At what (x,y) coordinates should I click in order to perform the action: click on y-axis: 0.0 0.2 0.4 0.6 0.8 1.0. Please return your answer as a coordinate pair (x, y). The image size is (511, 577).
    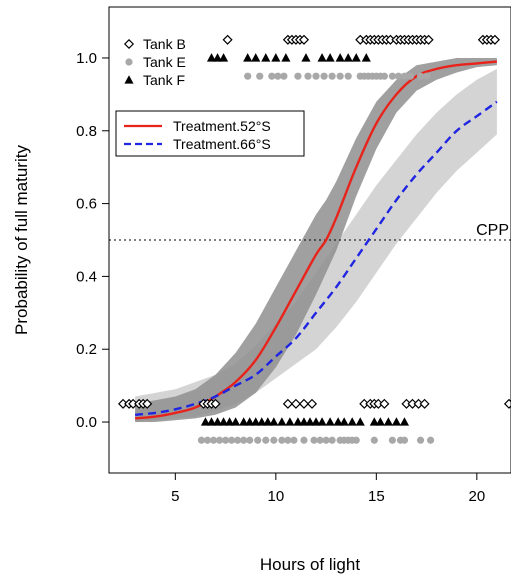
    Looking at the image, I should click on (93, 240).